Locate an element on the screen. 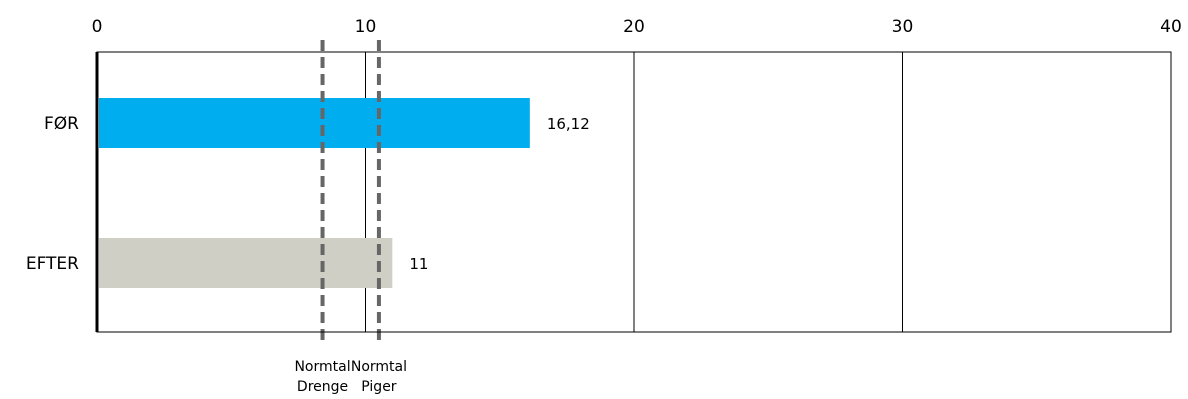 This screenshot has height=399, width=1188. category-labels: FØR EFTER is located at coordinates (52, 194).